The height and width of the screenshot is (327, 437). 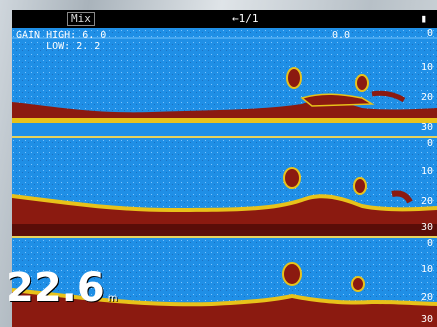 I want to click on gain-readout: GAIN HIGH: 6. 0 LOW: 2. 2, so click(x=61, y=41).